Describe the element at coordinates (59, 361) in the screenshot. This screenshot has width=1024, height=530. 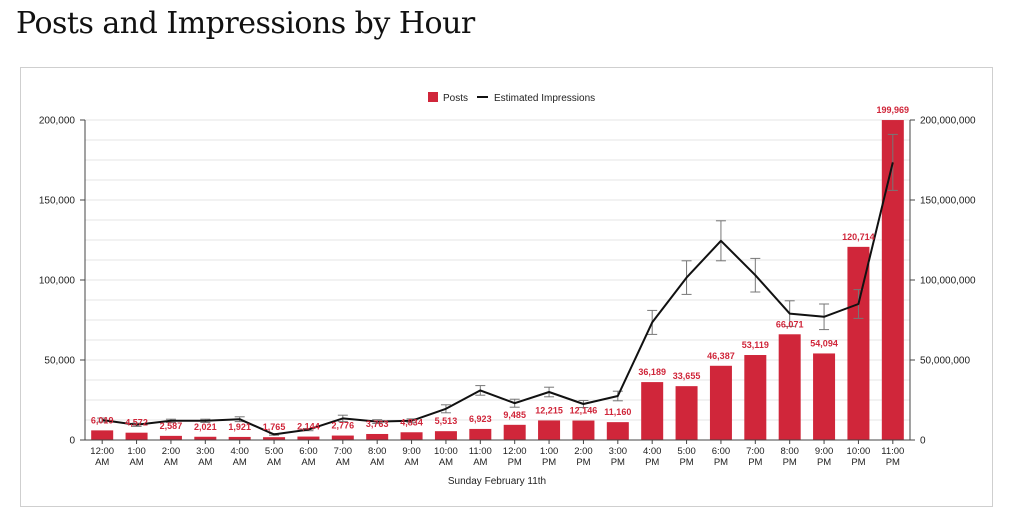
I see `y-left-tick-label: 50,000` at that location.